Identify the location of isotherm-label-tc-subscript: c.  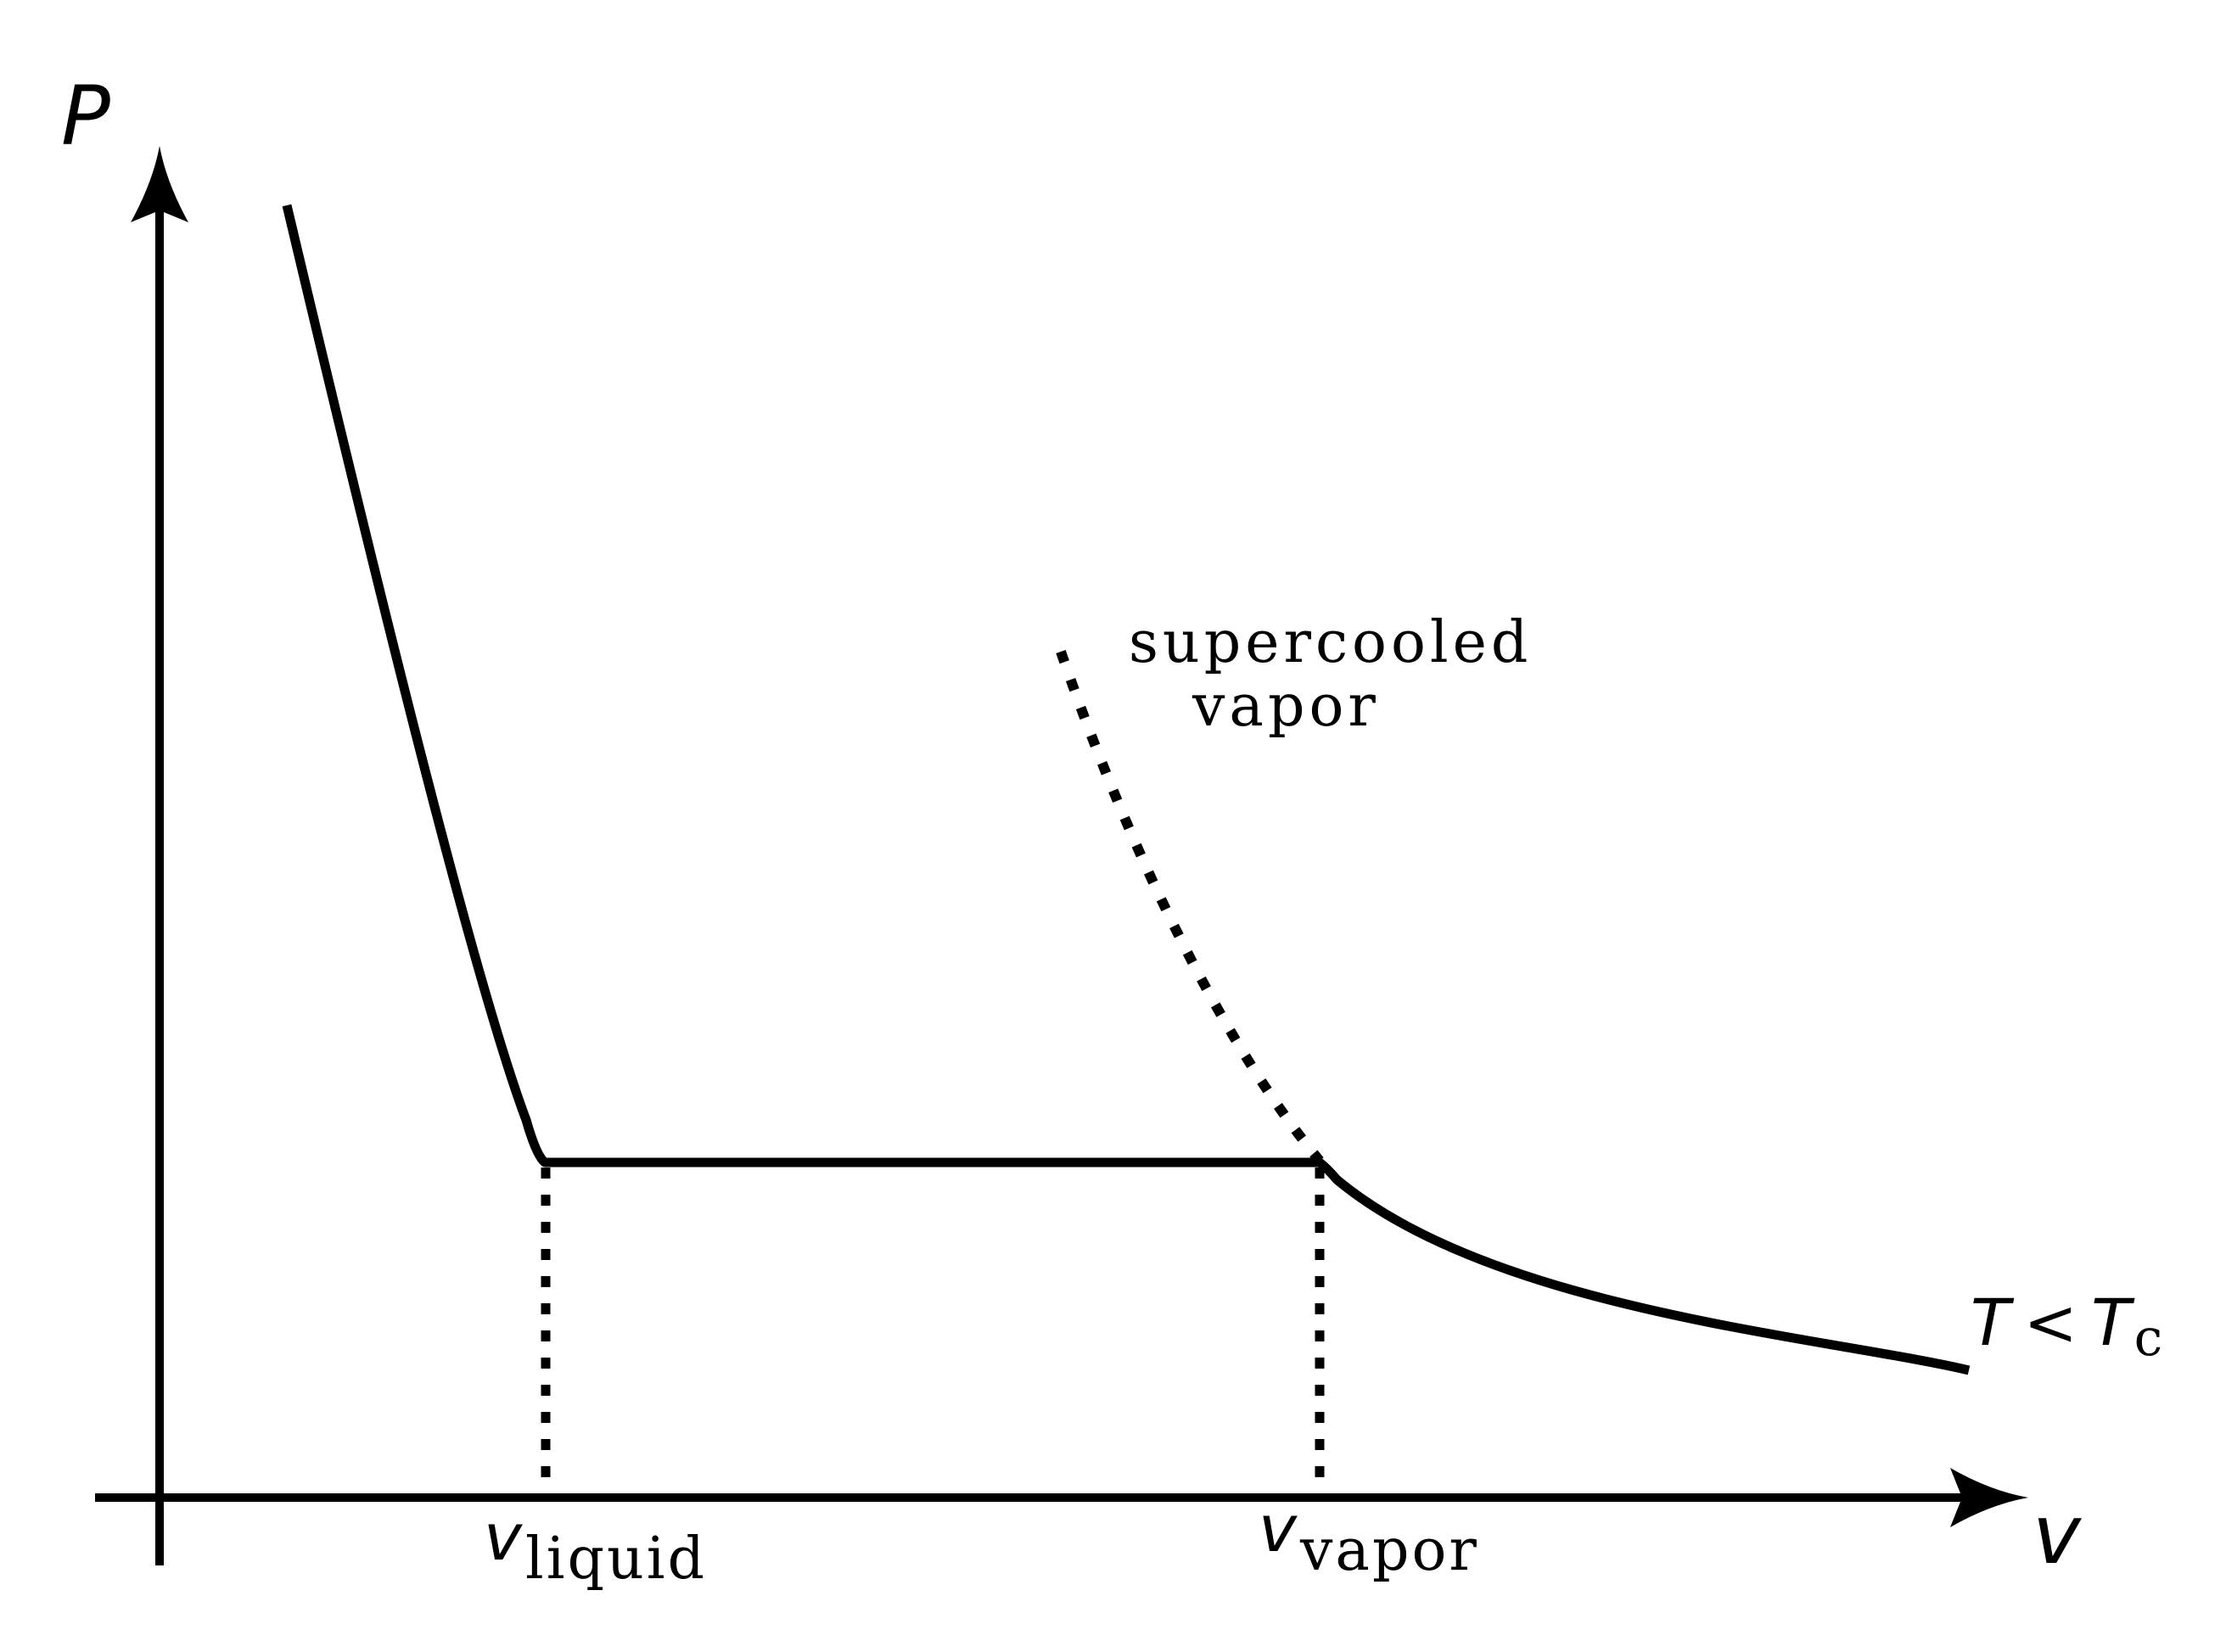
(2148, 1338).